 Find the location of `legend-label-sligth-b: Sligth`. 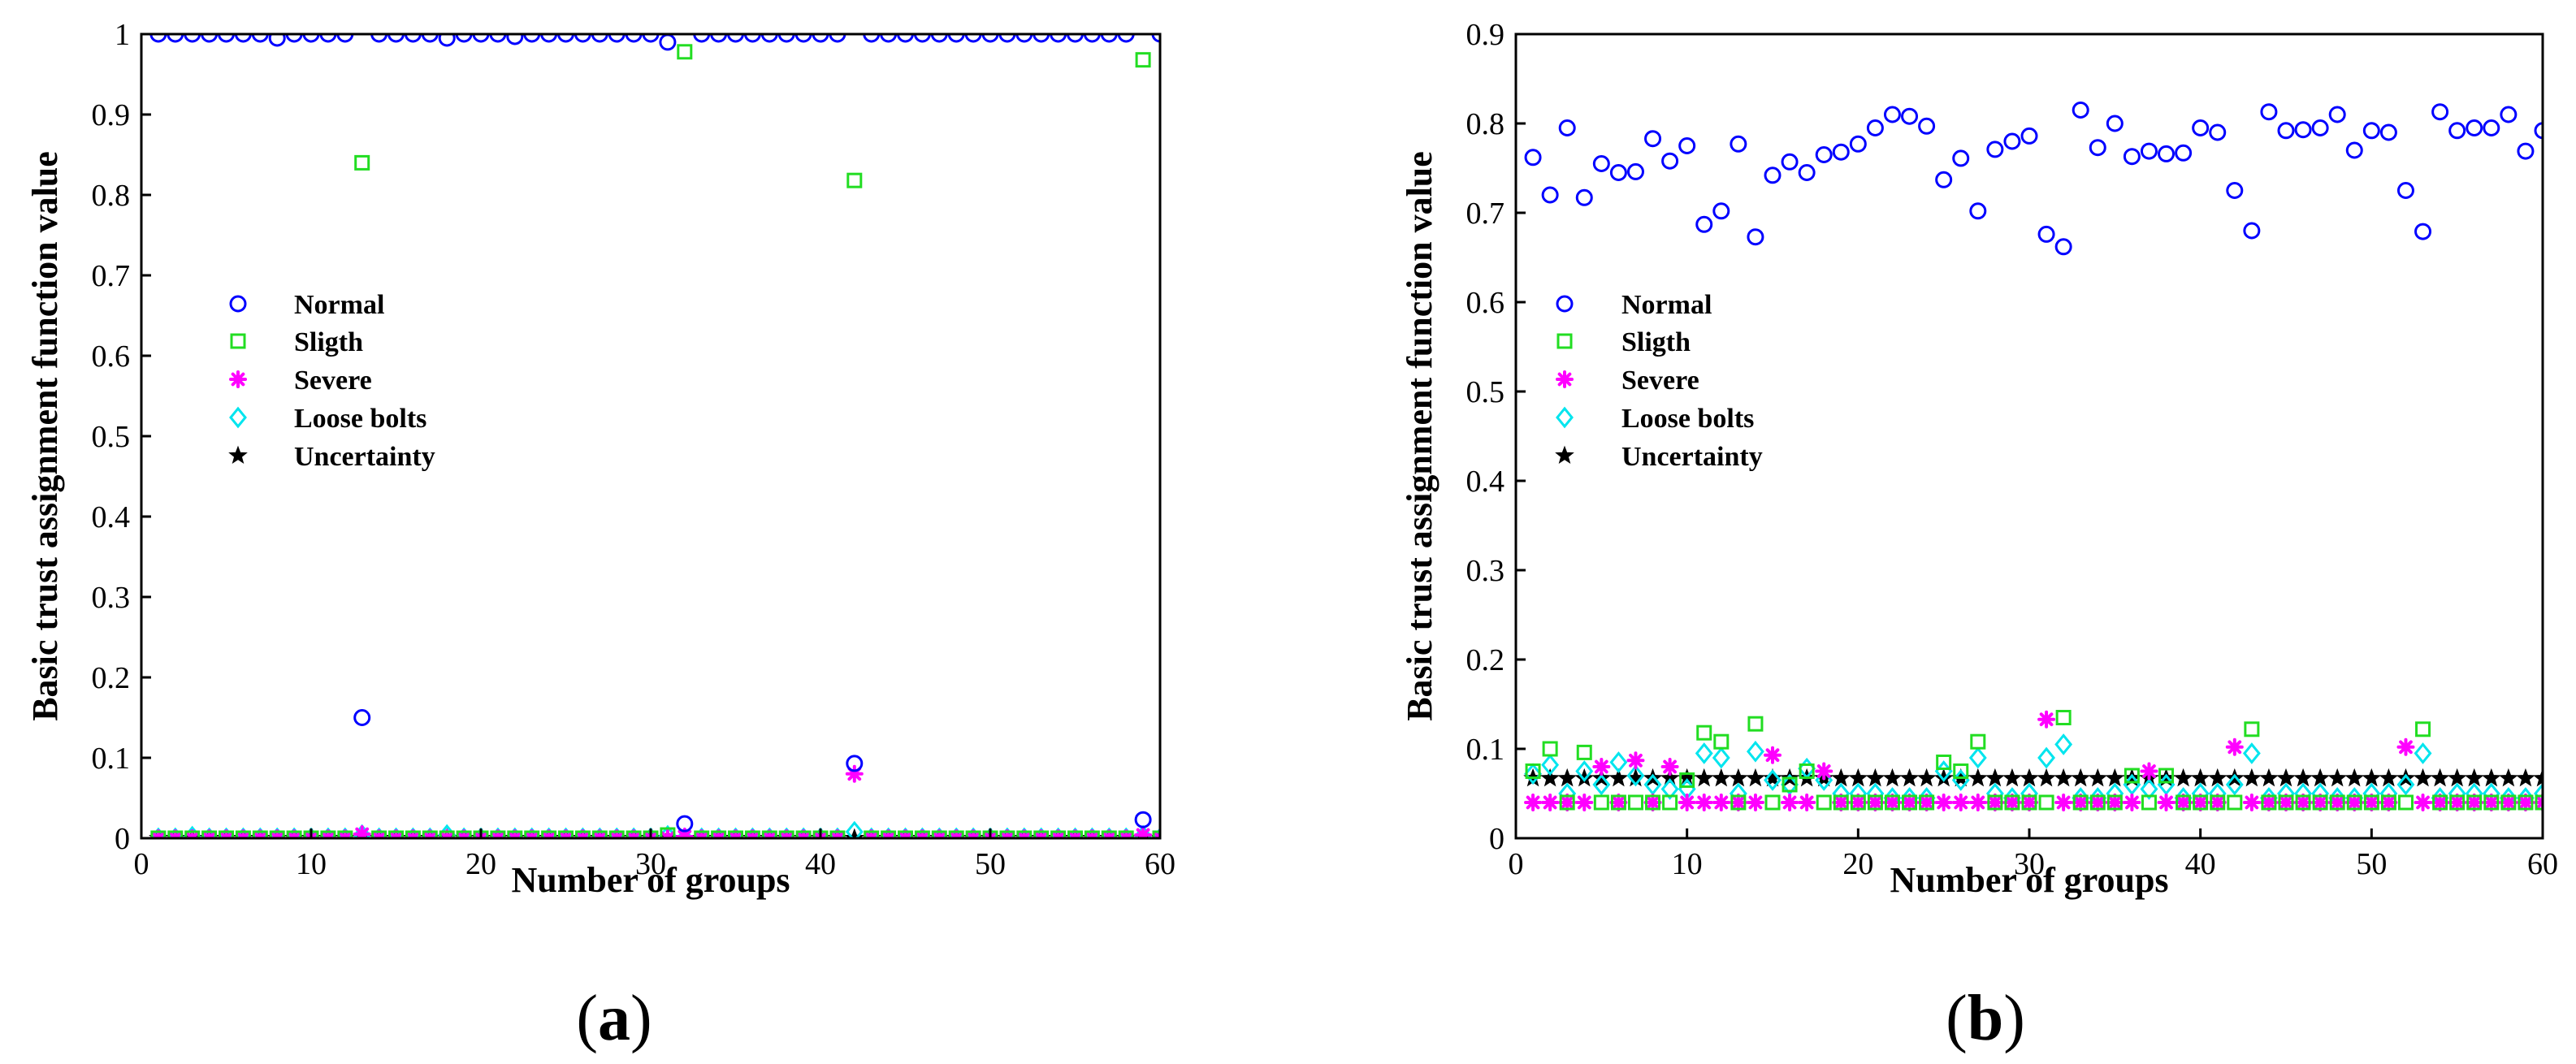

legend-label-sligth-b: Sligth is located at coordinates (1656, 342).